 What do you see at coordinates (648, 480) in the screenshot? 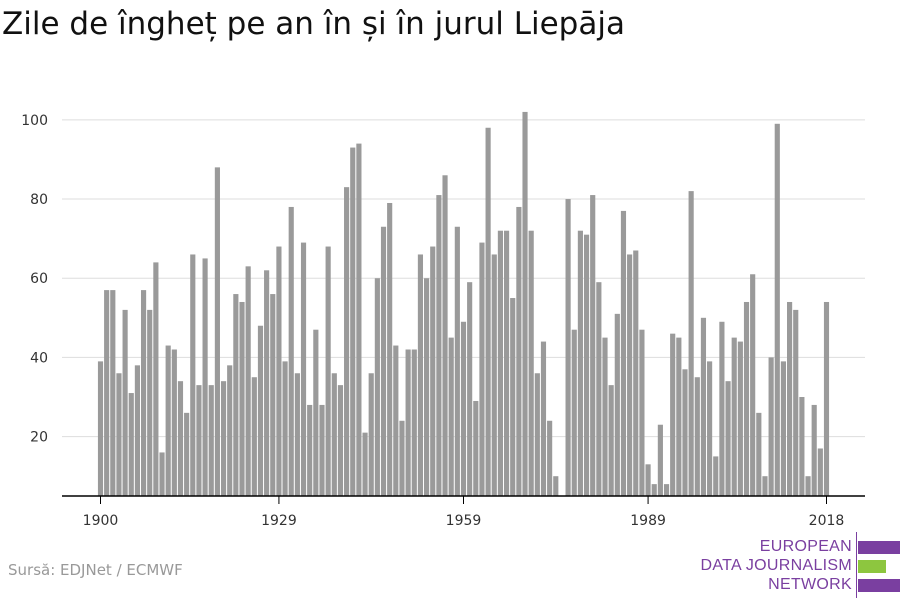
I see `bar-1989` at bounding box center [648, 480].